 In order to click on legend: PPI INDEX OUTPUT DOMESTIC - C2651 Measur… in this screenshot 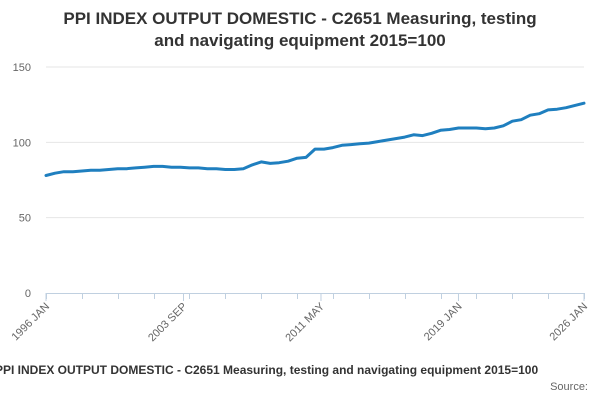, I will do `click(300, 370)`.